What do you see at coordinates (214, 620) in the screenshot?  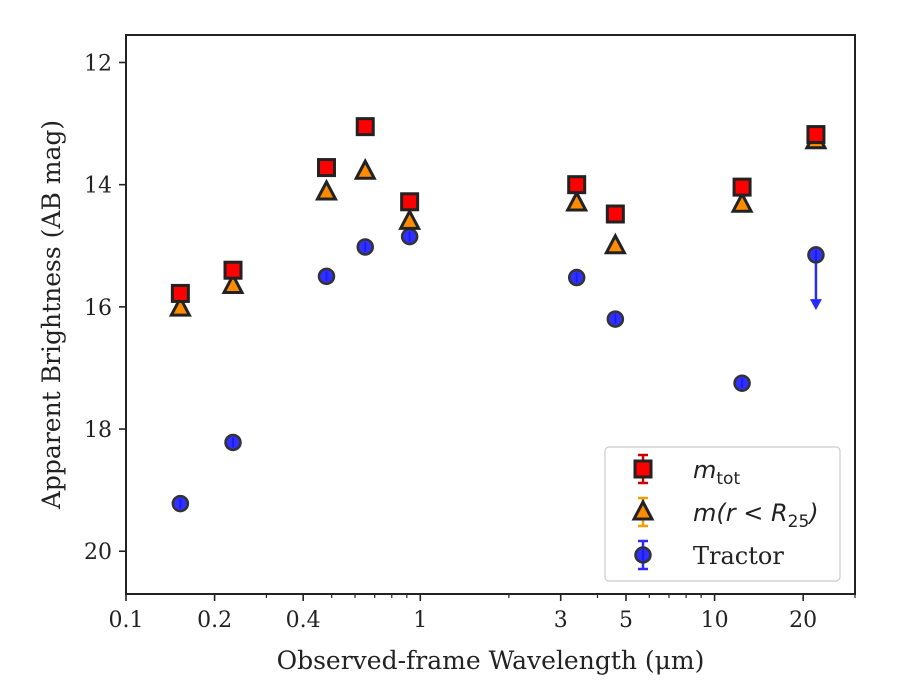 I see `x-tick-label: 0.2` at bounding box center [214, 620].